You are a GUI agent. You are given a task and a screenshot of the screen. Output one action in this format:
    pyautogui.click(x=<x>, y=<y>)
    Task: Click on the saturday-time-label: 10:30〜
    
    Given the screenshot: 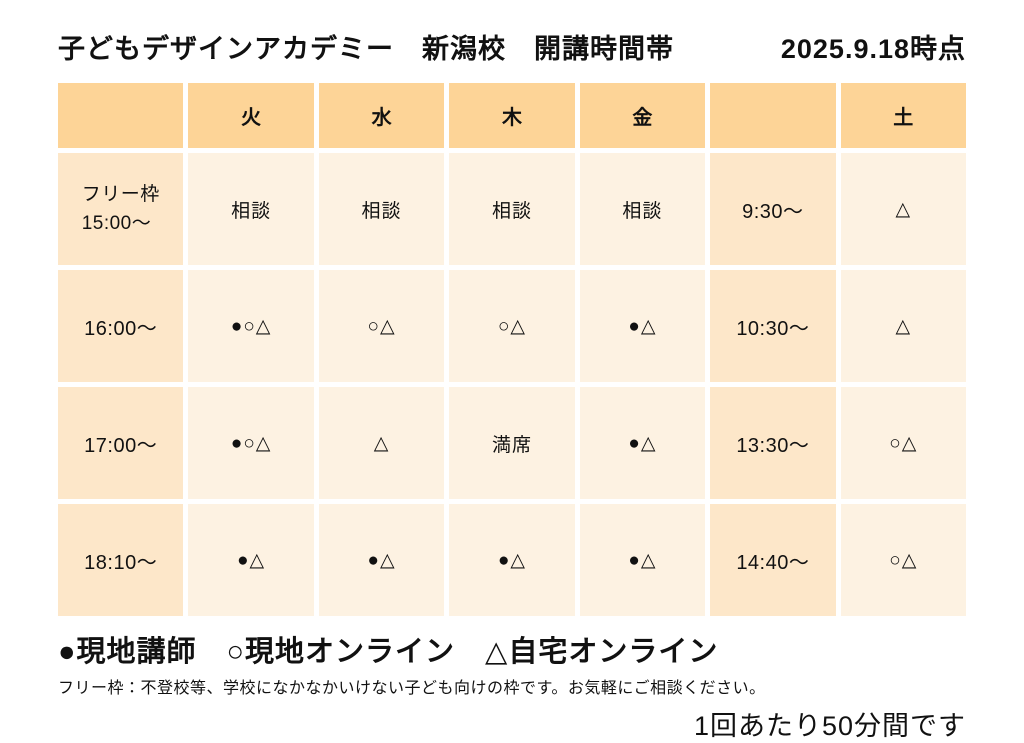 What is the action you would take?
    pyautogui.click(x=773, y=326)
    